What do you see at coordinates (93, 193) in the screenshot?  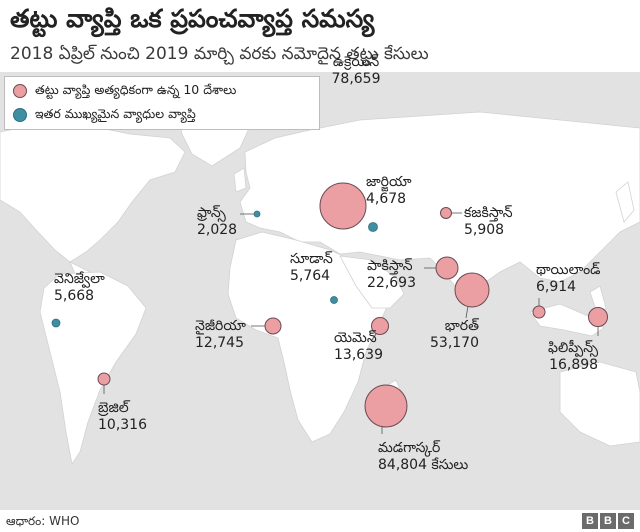 I see `north-america-land` at bounding box center [93, 193].